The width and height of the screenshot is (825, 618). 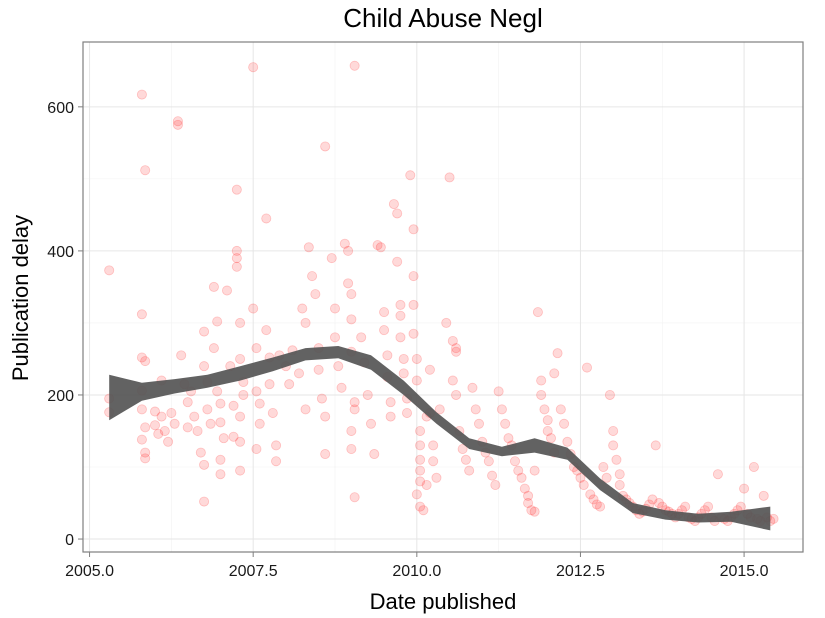 I want to click on x-tick-label: 2007.5, so click(x=253, y=571).